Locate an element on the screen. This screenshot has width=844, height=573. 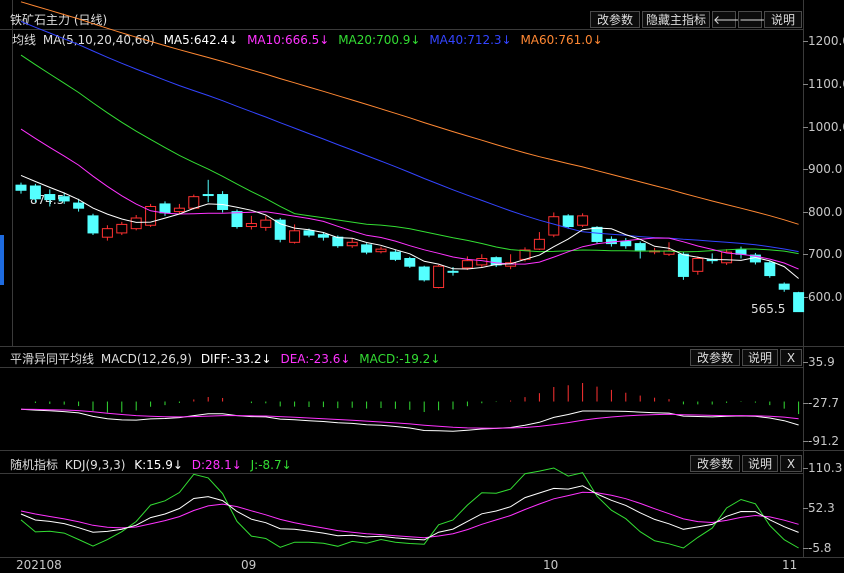
macd-dea-value: DEA:-23.6↓ is located at coordinates (315, 359).